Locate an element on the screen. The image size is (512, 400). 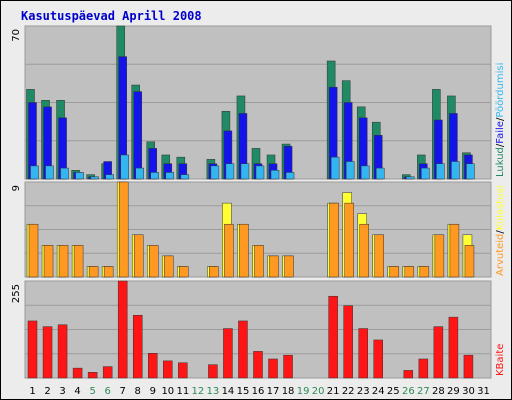
x-tick-label-31: 31 is located at coordinates (483, 391).